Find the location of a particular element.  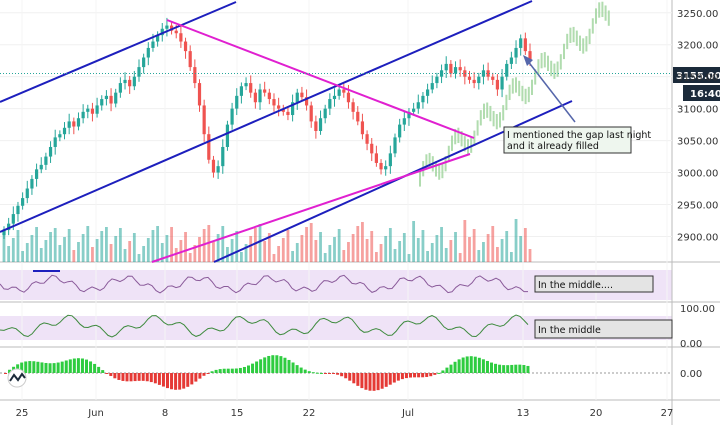

time-tick-label: 13 is located at coordinates (523, 413).